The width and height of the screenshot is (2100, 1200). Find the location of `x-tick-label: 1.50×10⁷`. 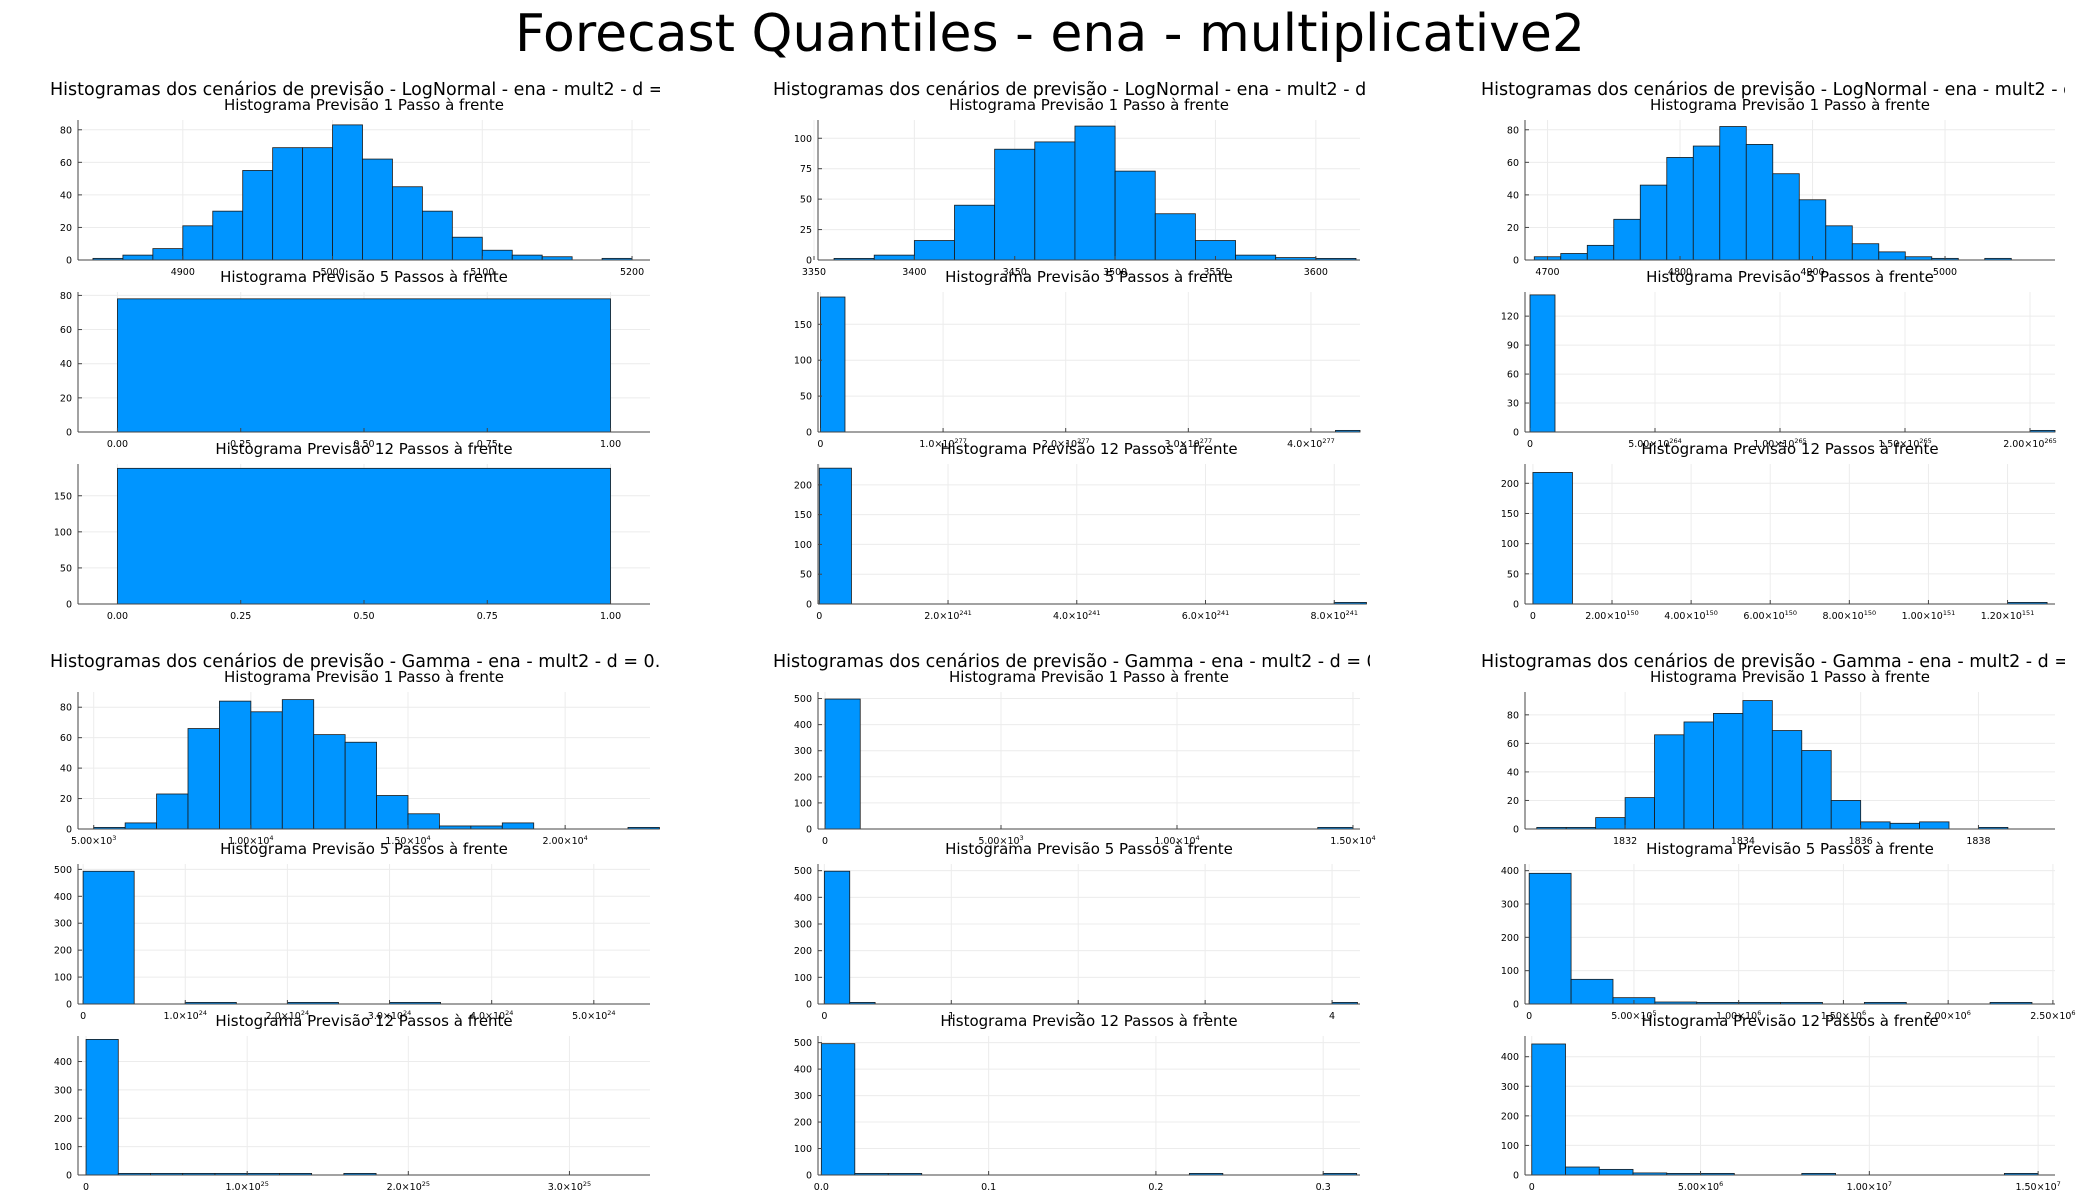

x-tick-label: 1.50×10⁷ is located at coordinates (2037, 1186).